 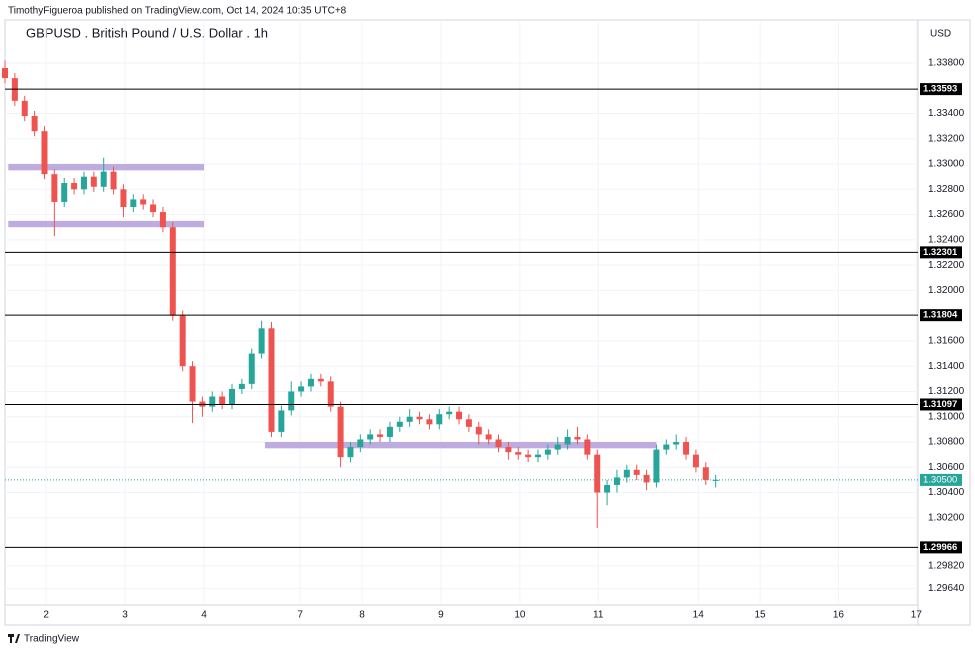 I want to click on y-tick-label: 1.31400, so click(x=946, y=366).